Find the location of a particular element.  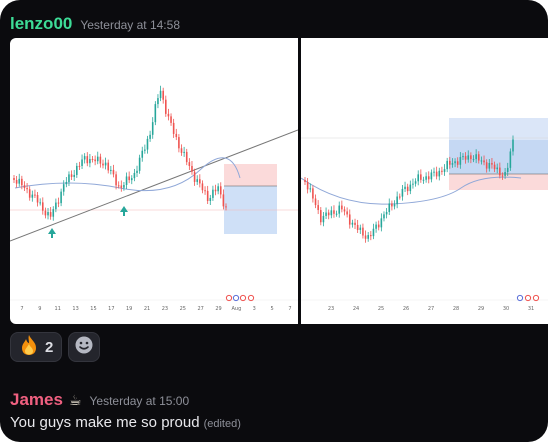

x-tick-label: 7 is located at coordinates (289, 309).